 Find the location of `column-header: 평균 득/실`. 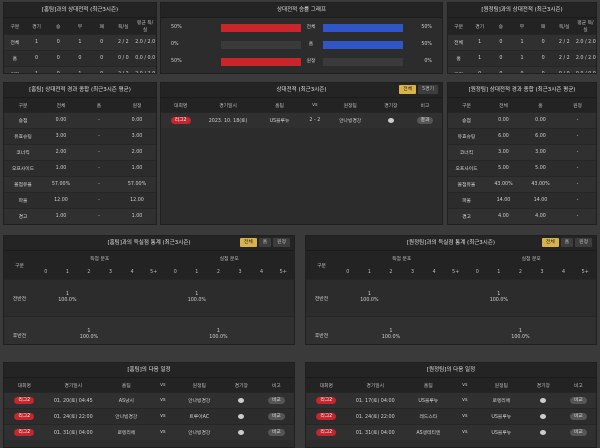

column-header: 평균 득/실 is located at coordinates (145, 26).